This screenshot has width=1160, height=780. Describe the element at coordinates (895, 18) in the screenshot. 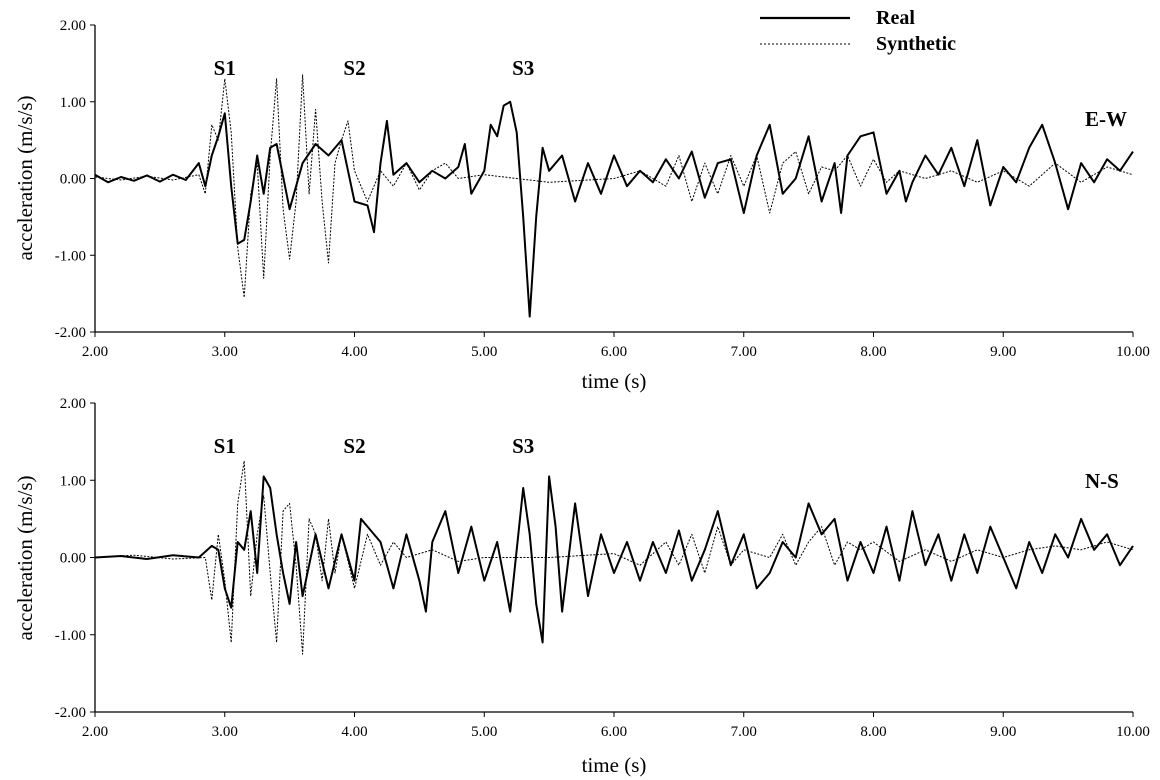

I see `legend-real-label: Real` at that location.